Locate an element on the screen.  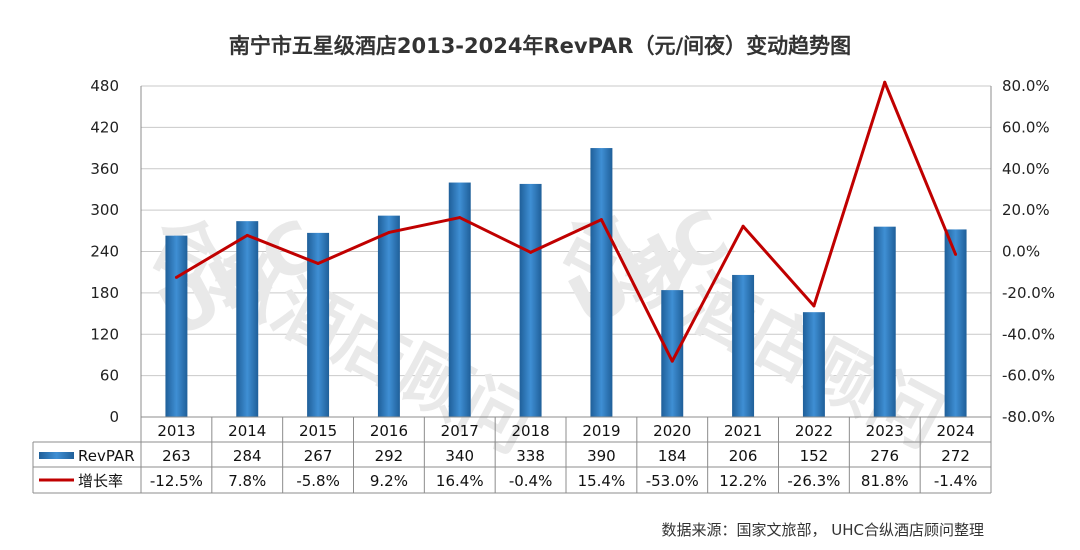
y-right-tick-label: 80.0% is located at coordinates (1026, 86).